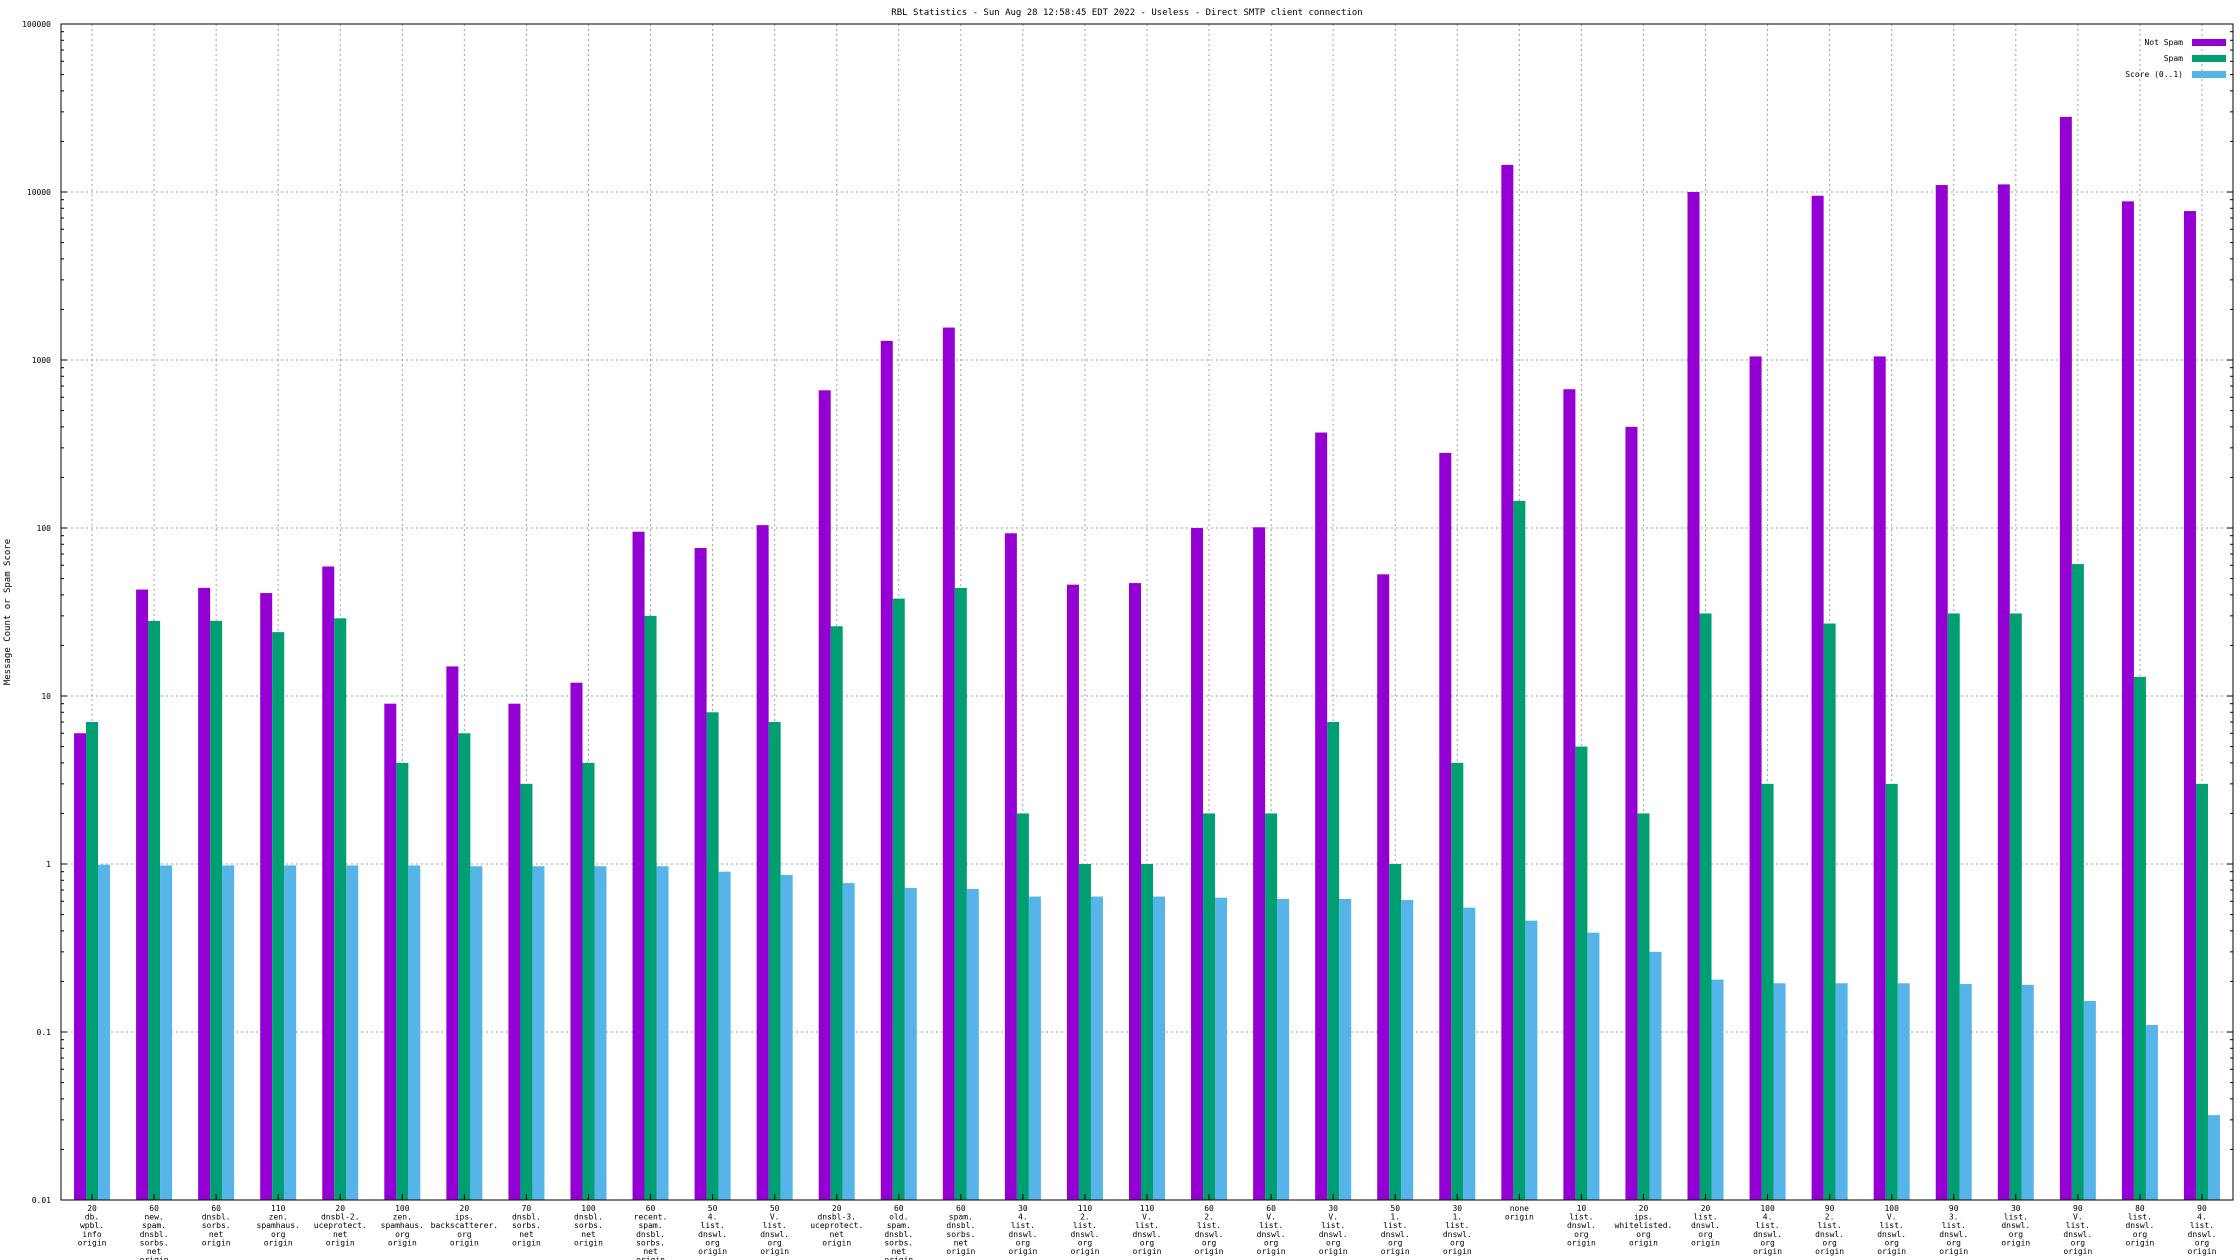 This screenshot has height=1260, width=2240. Describe the element at coordinates (44, 1032) in the screenshot. I see `y-tick-label: 0.1` at that location.